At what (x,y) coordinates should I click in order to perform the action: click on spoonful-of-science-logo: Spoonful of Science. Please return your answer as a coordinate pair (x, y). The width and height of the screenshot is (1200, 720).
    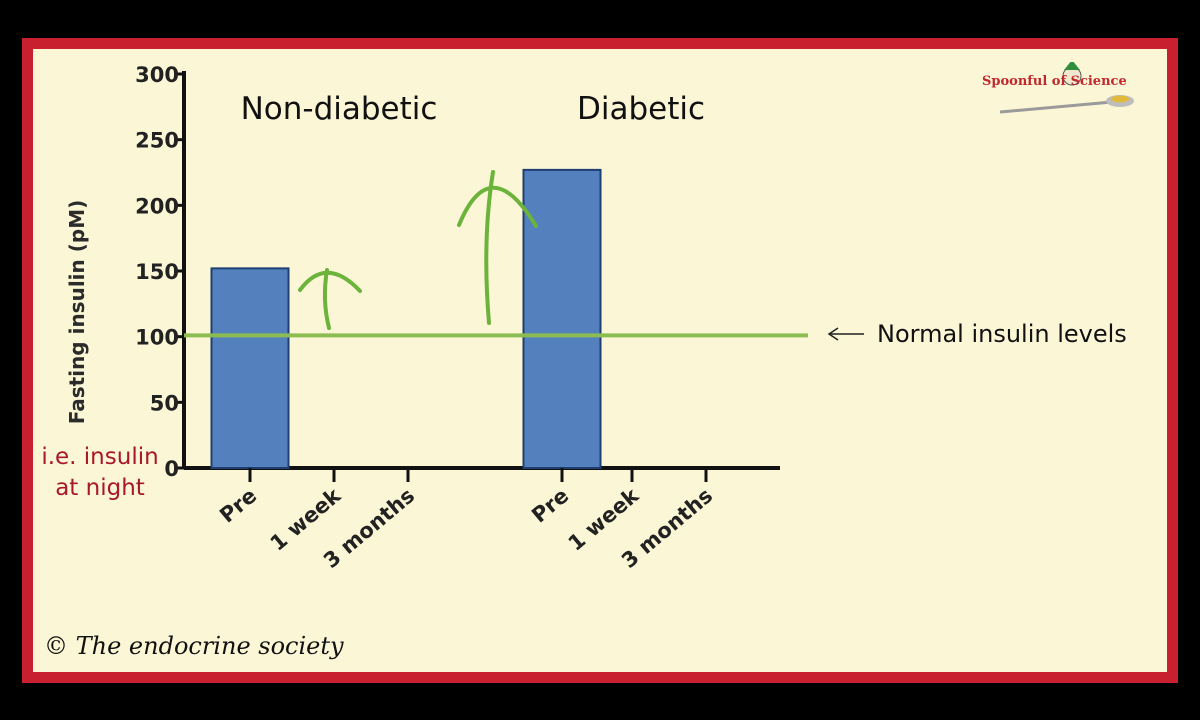
    Looking at the image, I should click on (1060, 93).